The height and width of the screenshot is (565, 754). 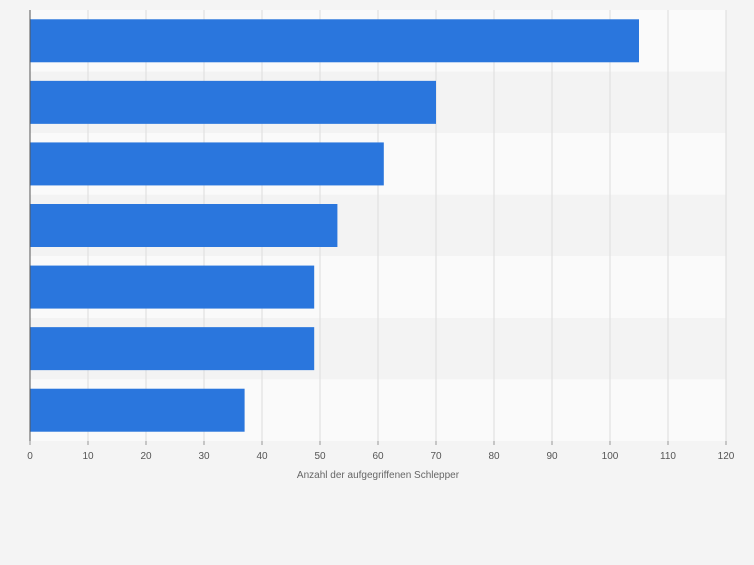 I want to click on x-axis-ticks: 0 10 20 30 40 50 60 70 80 90 100 110 120, so click(x=381, y=451).